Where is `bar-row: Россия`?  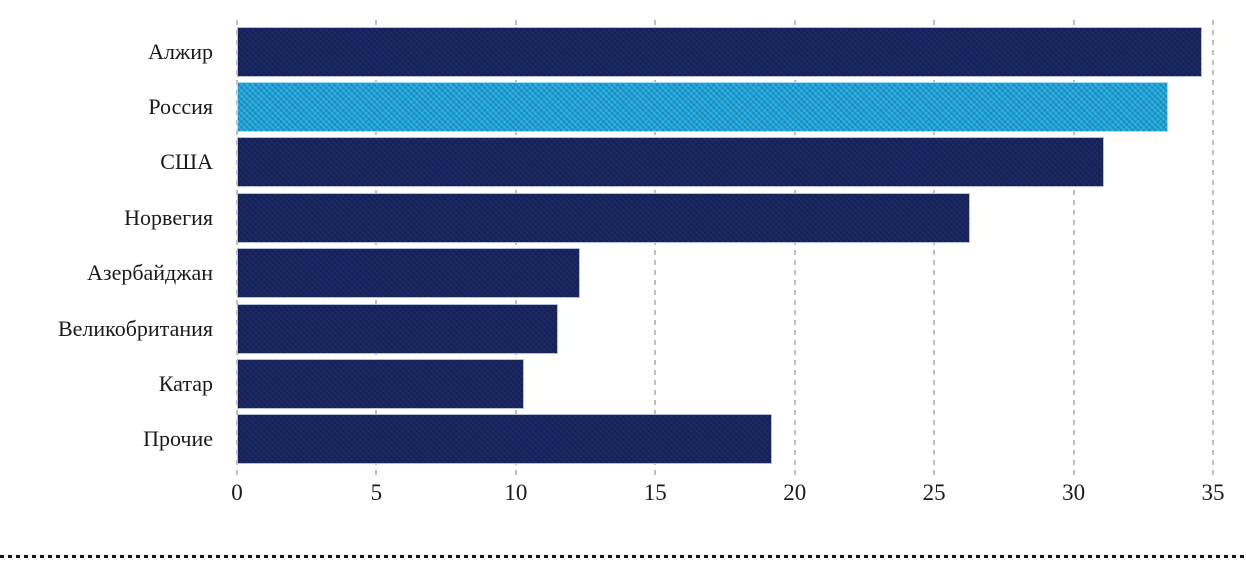
bar-row: Россия is located at coordinates (606, 106).